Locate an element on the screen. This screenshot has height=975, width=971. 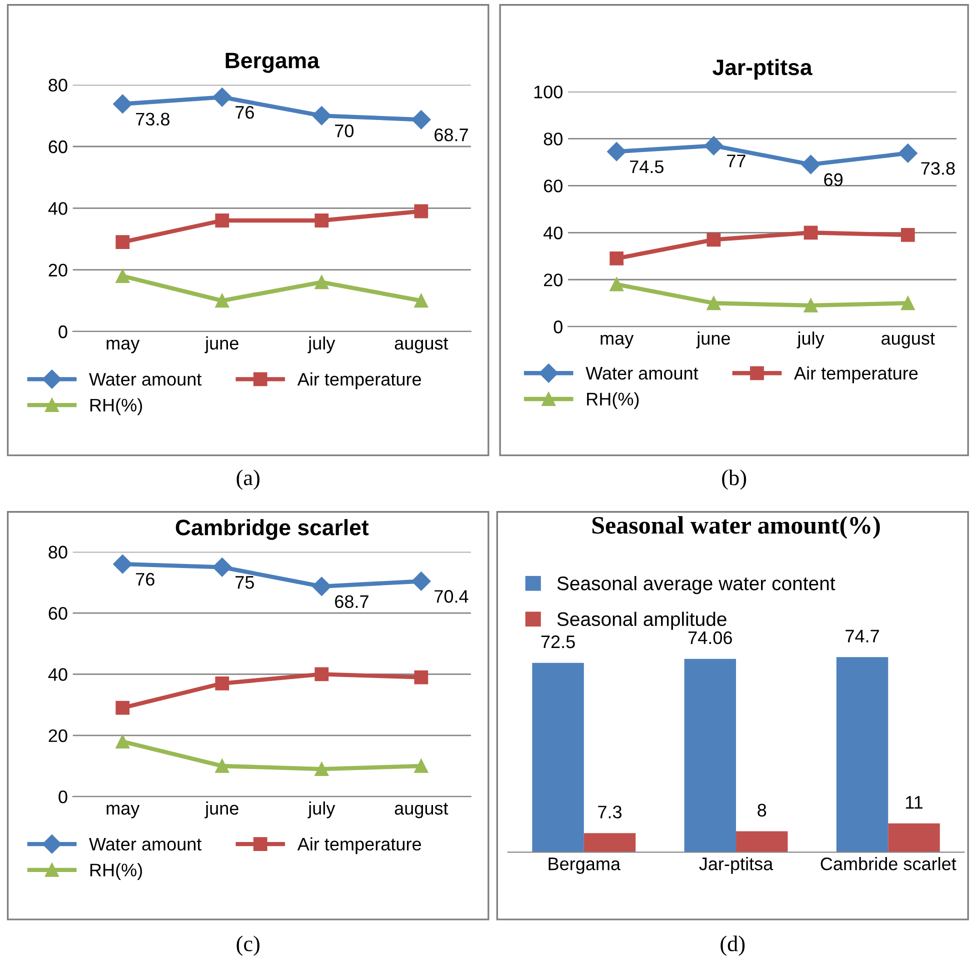
legend-label: Seasonal average water content is located at coordinates (696, 585).